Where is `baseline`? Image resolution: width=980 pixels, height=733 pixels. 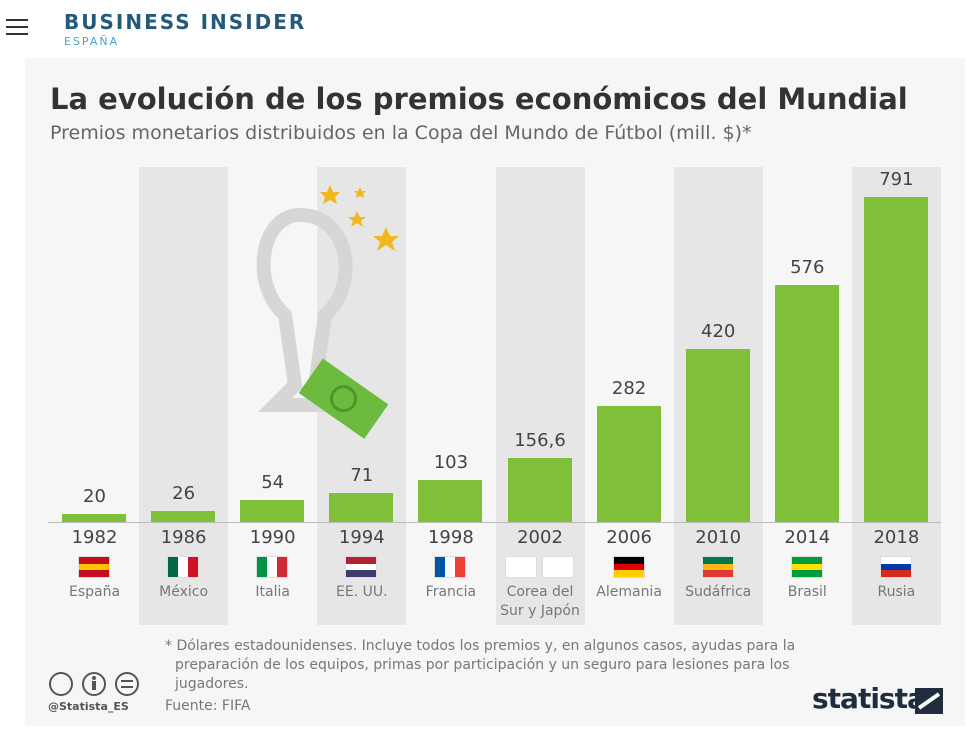 baseline is located at coordinates (494, 522).